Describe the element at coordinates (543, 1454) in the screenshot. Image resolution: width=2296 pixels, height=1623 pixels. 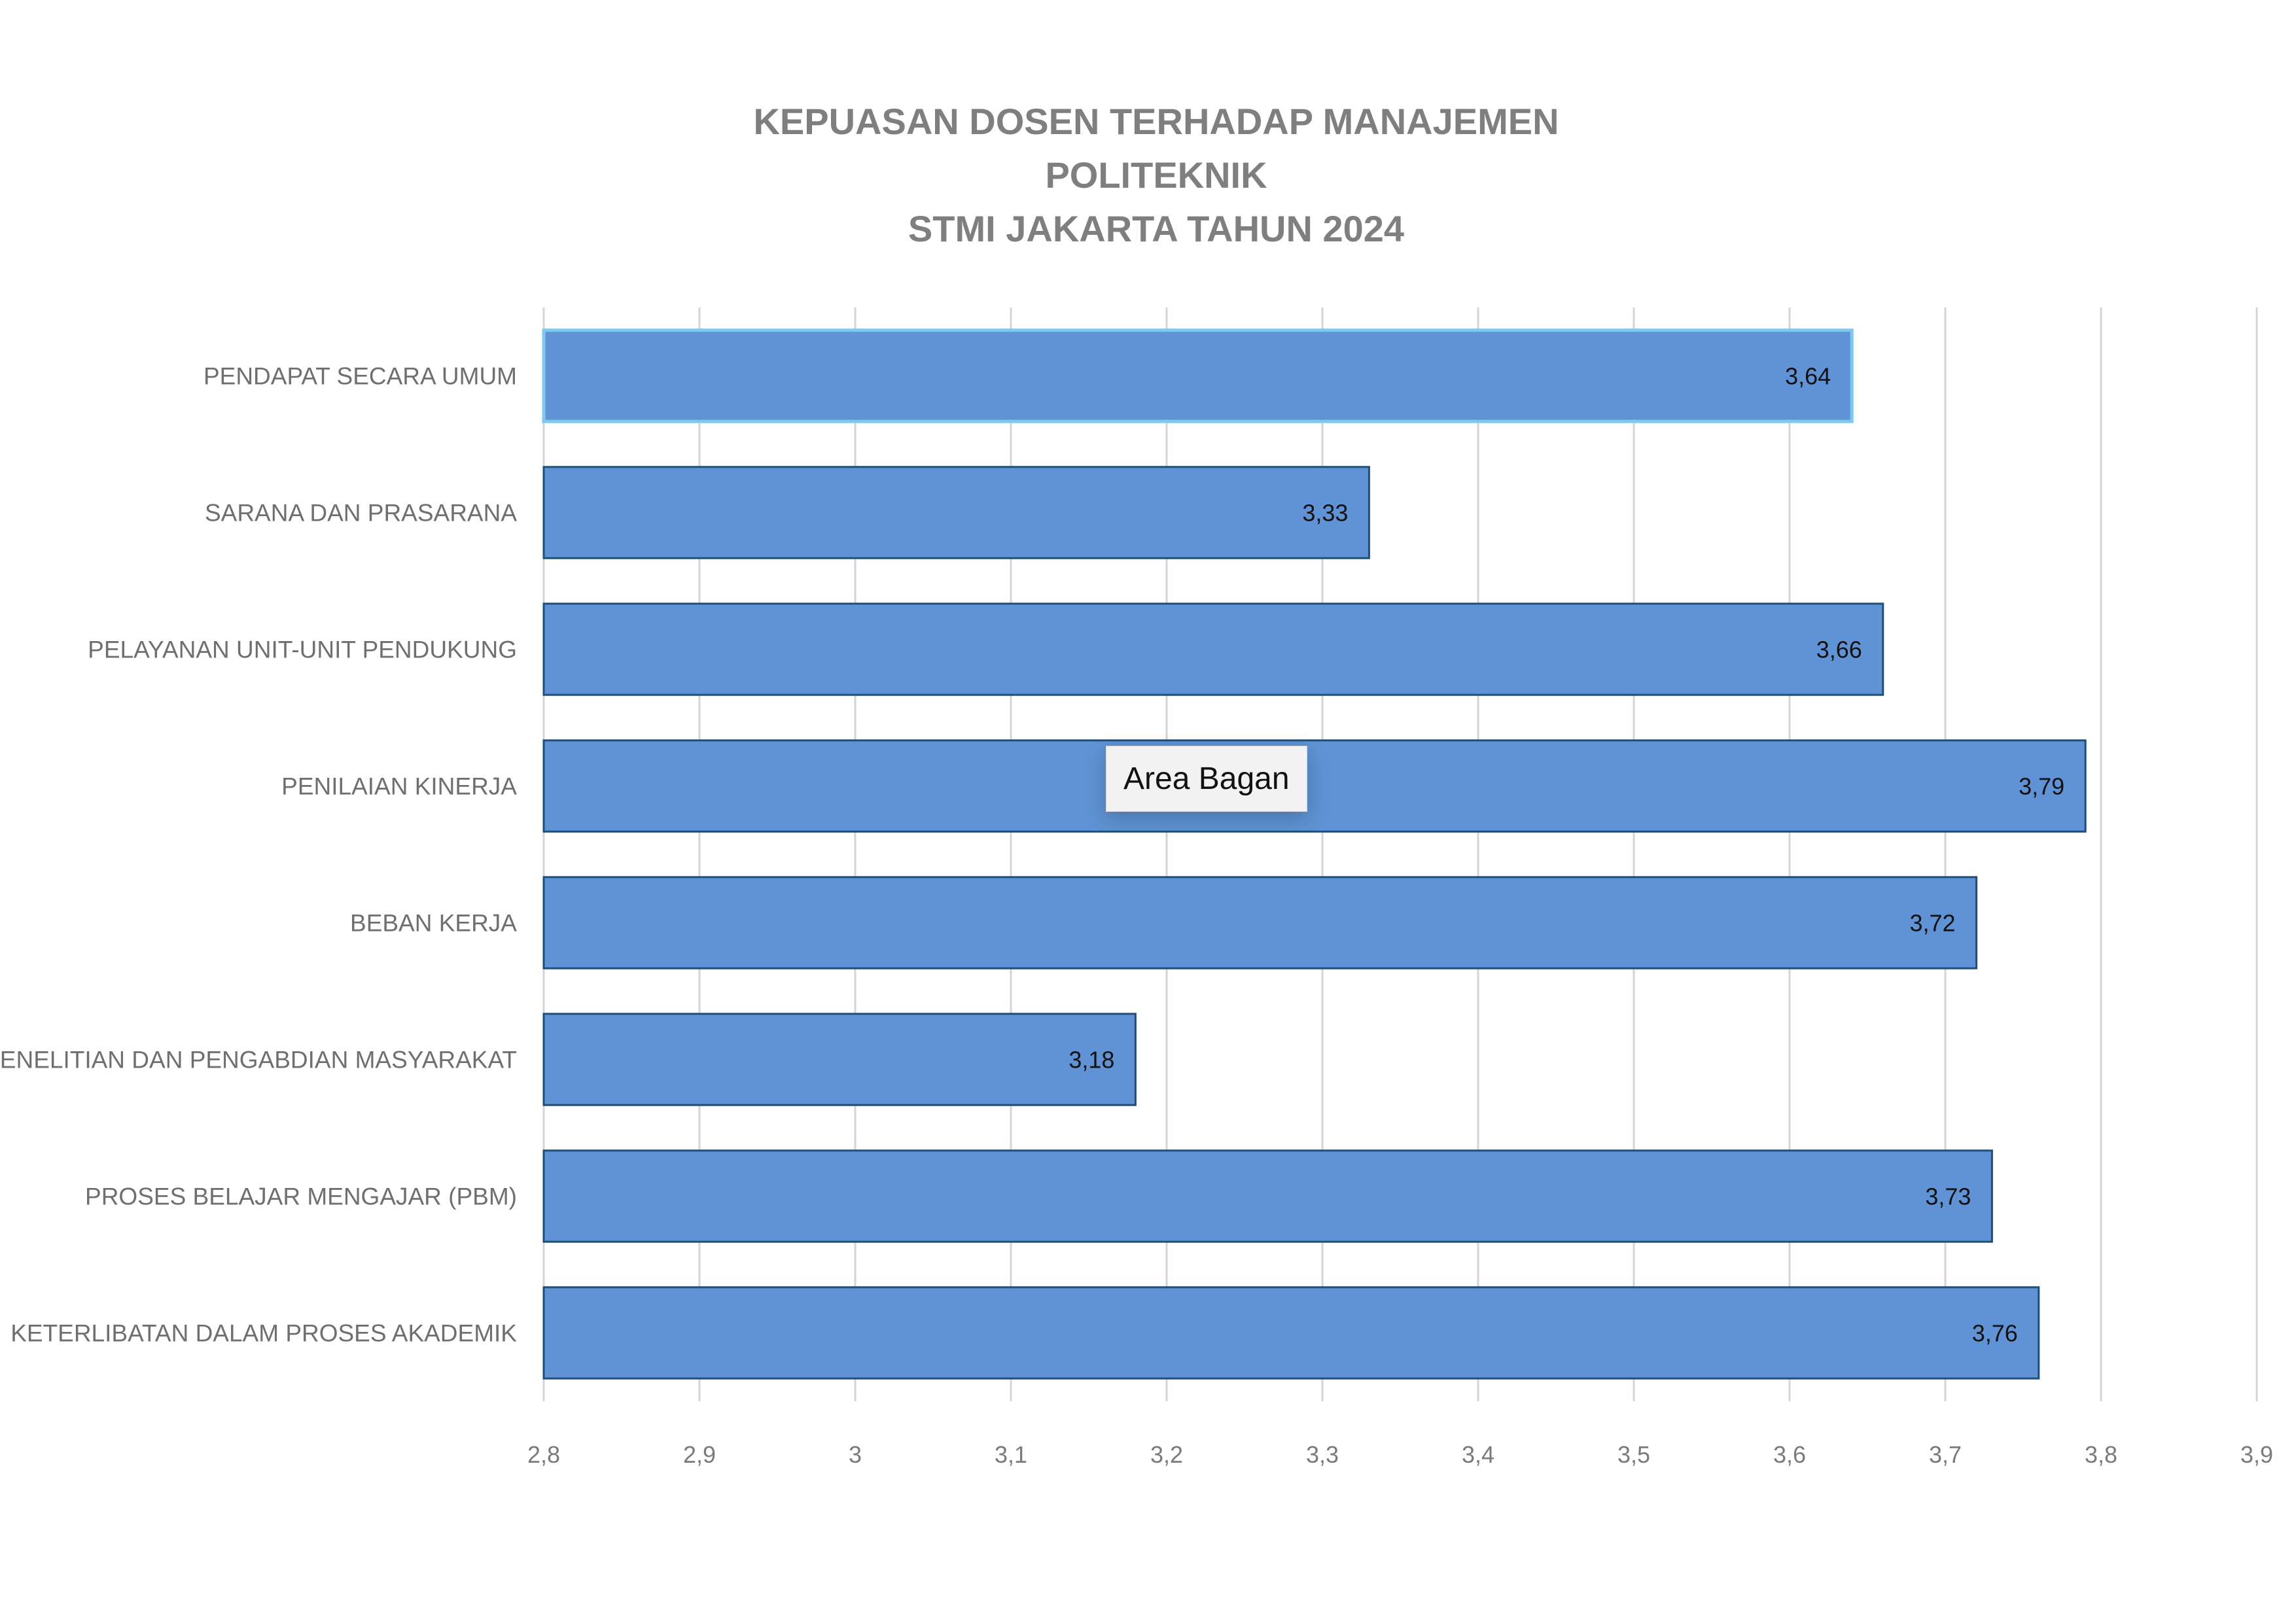
I see `x-tick-label: 2,8` at that location.